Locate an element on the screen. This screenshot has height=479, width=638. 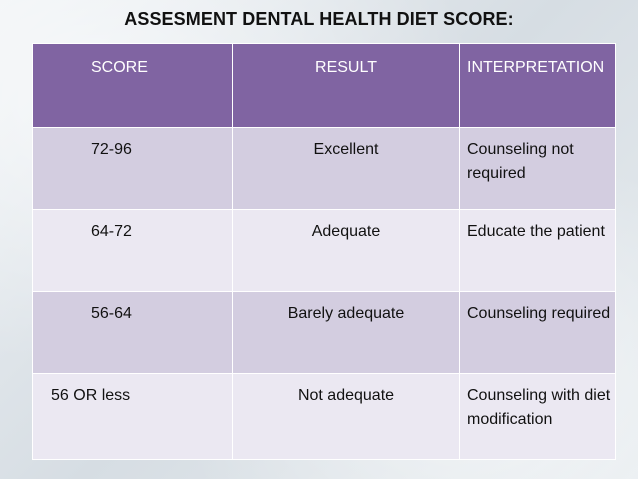
interpretation-cell: Educate the patient is located at coordinates (537, 250).